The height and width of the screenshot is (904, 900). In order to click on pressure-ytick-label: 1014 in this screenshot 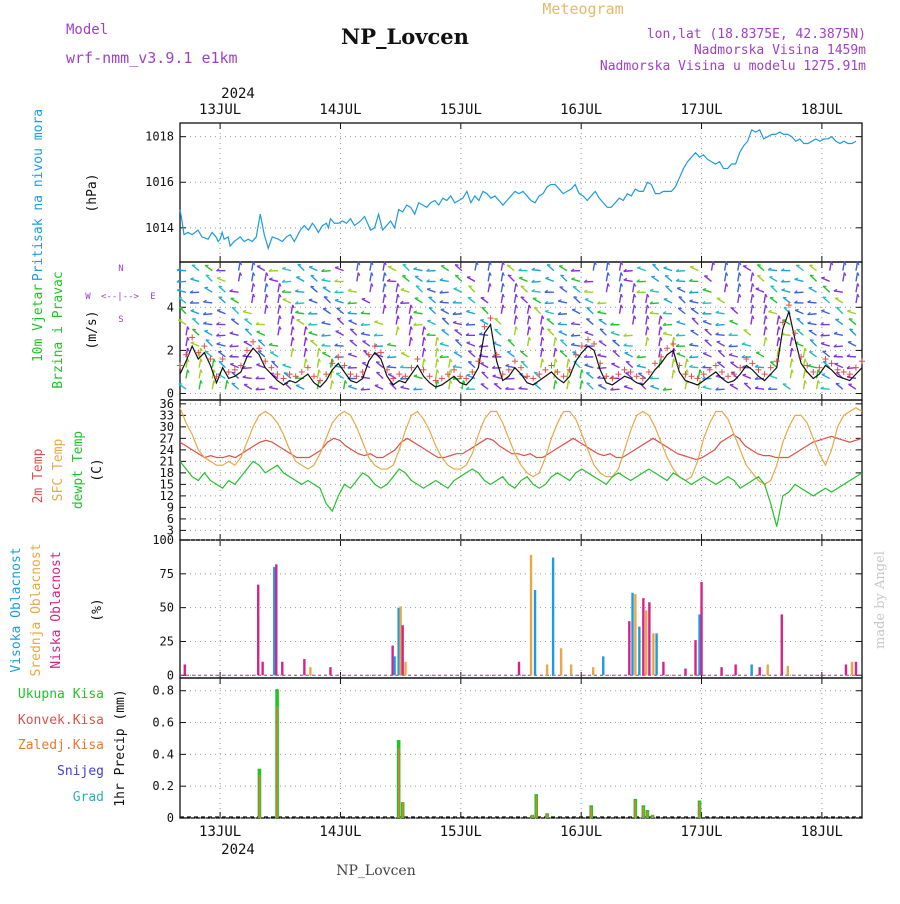, I will do `click(159, 228)`.